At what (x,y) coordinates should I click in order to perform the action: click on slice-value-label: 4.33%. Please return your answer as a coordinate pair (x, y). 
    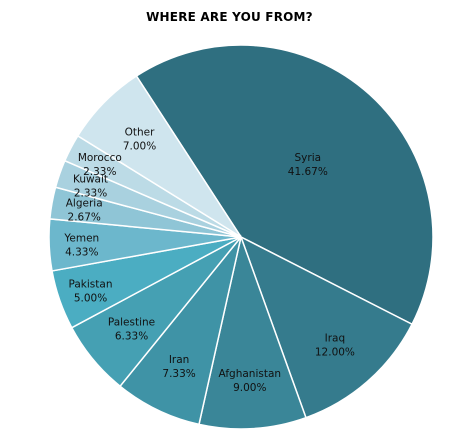
    Looking at the image, I should click on (81, 253).